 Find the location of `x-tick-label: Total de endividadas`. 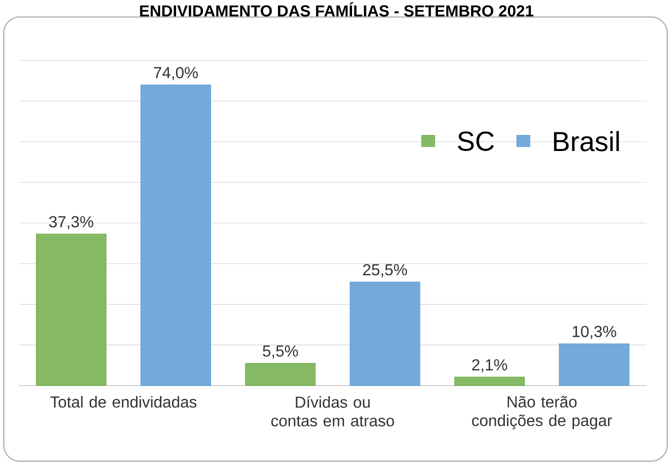

x-tick-label: Total de endividadas is located at coordinates (123, 402).